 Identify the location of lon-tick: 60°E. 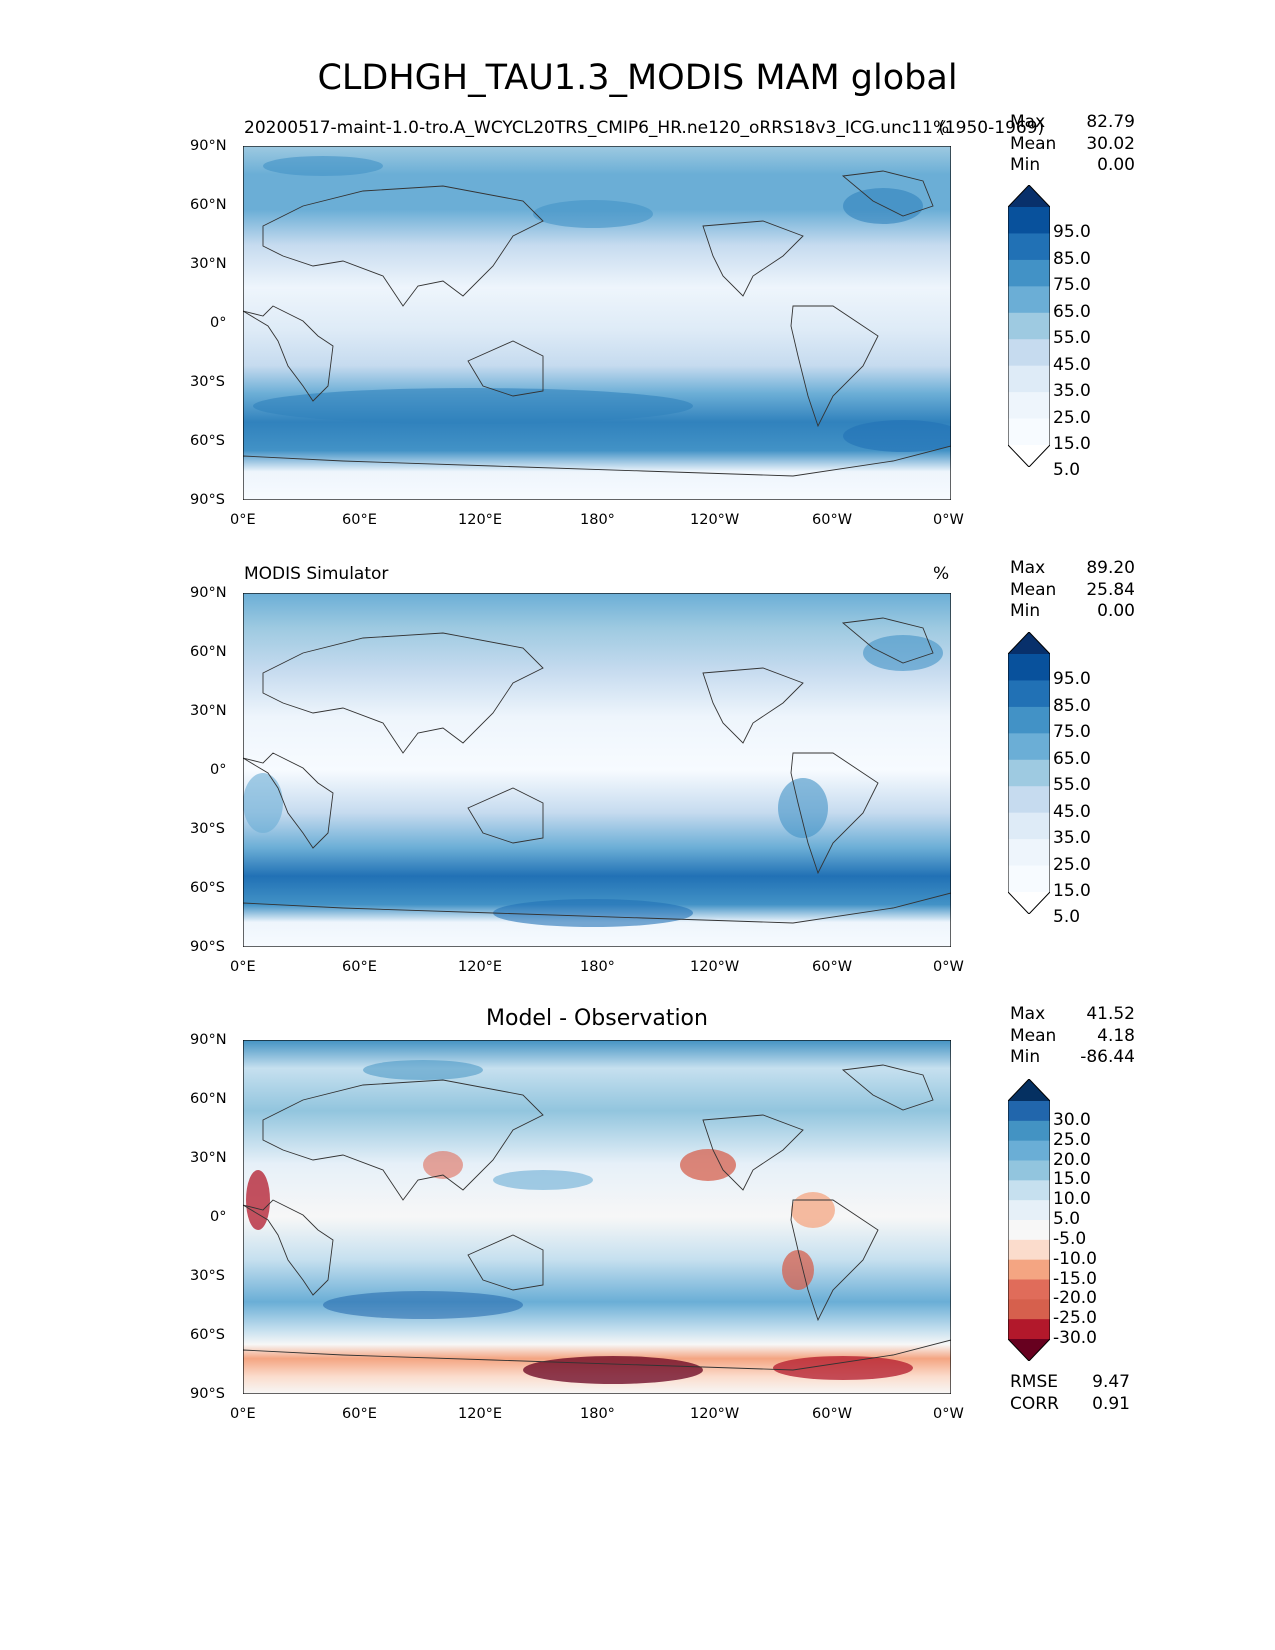
(359, 520).